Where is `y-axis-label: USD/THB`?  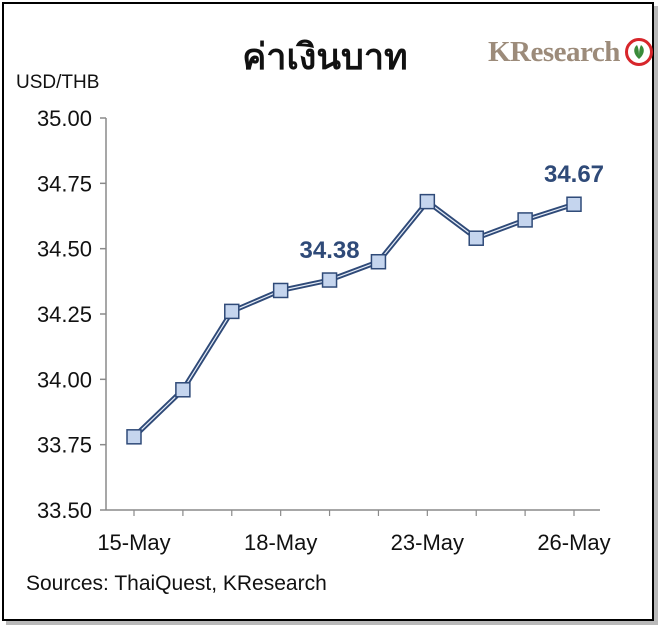
y-axis-label: USD/THB is located at coordinates (58, 82).